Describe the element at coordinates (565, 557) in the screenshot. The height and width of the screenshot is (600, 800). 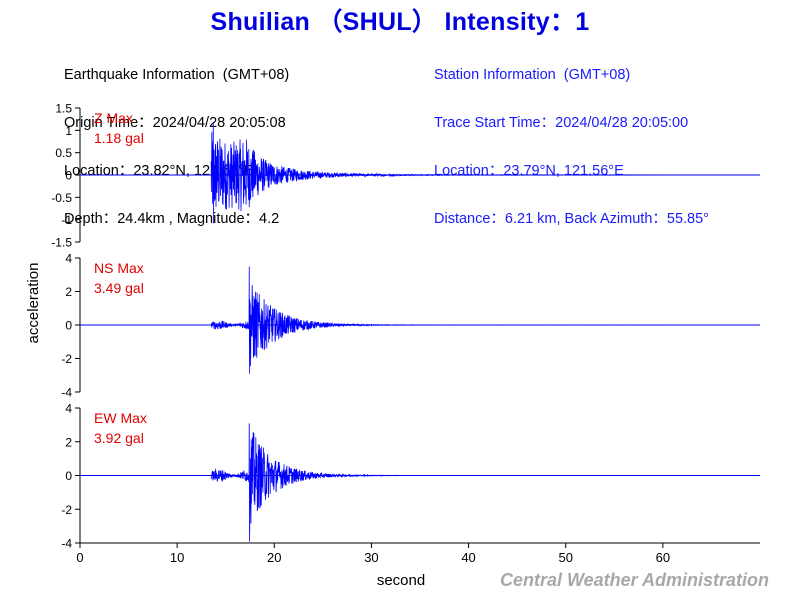
I see `x-tick-label: 50` at that location.